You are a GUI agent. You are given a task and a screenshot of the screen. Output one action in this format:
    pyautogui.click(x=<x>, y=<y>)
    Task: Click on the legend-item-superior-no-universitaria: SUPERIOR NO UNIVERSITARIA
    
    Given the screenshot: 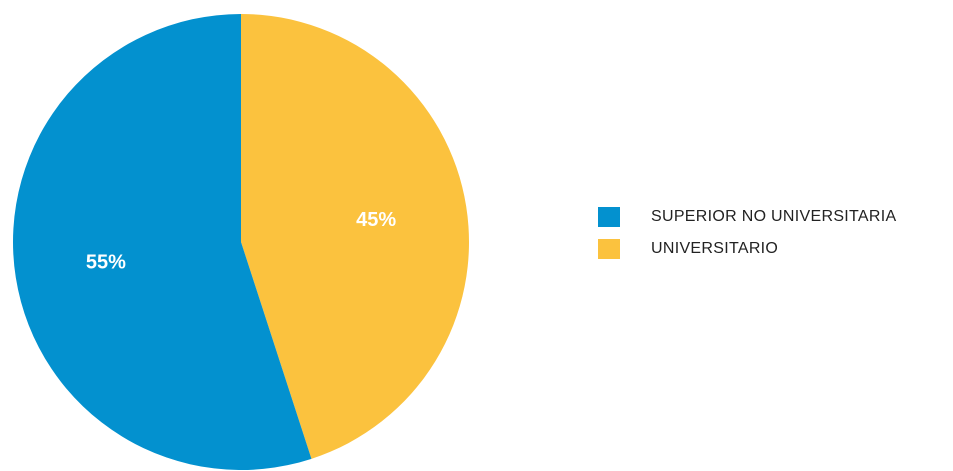 What is the action you would take?
    pyautogui.click(x=747, y=217)
    